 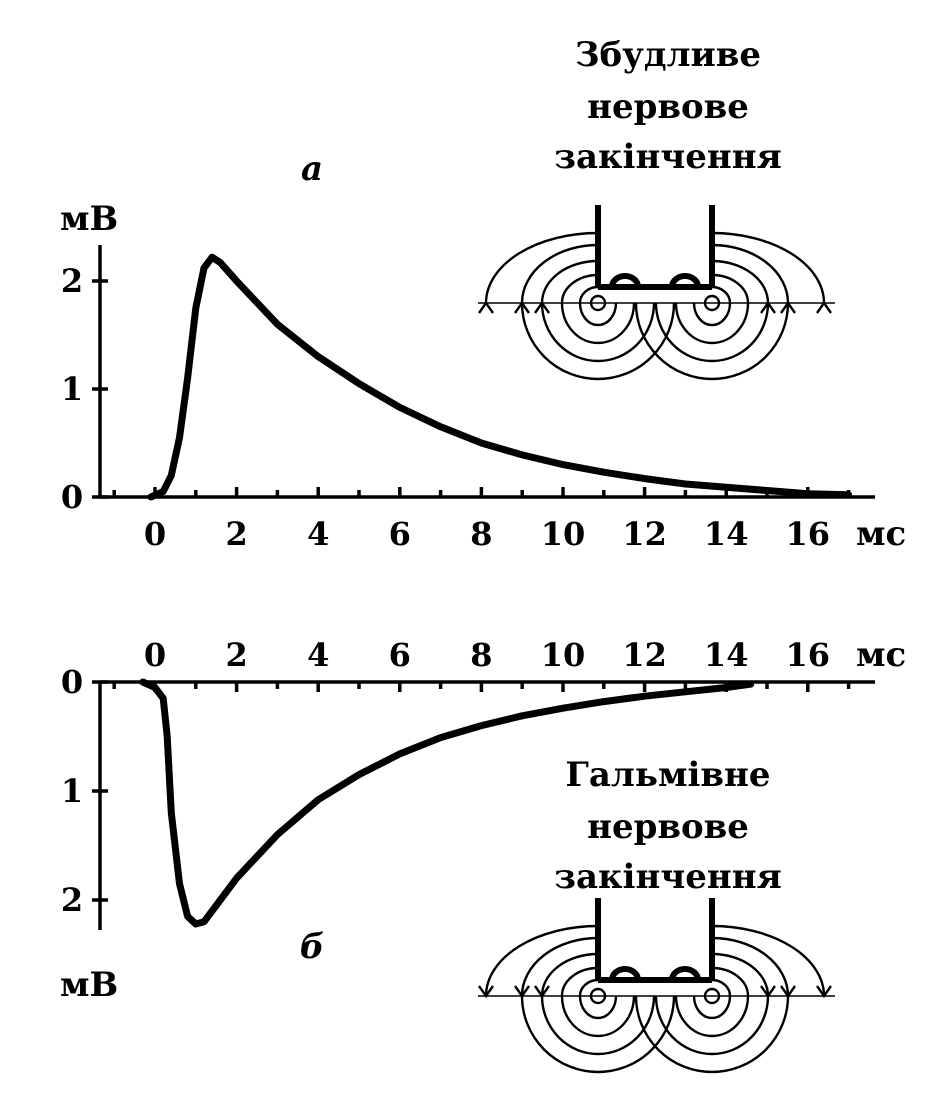 What do you see at coordinates (312, 947) in the screenshot?
I see `panel-b-label: б` at bounding box center [312, 947].